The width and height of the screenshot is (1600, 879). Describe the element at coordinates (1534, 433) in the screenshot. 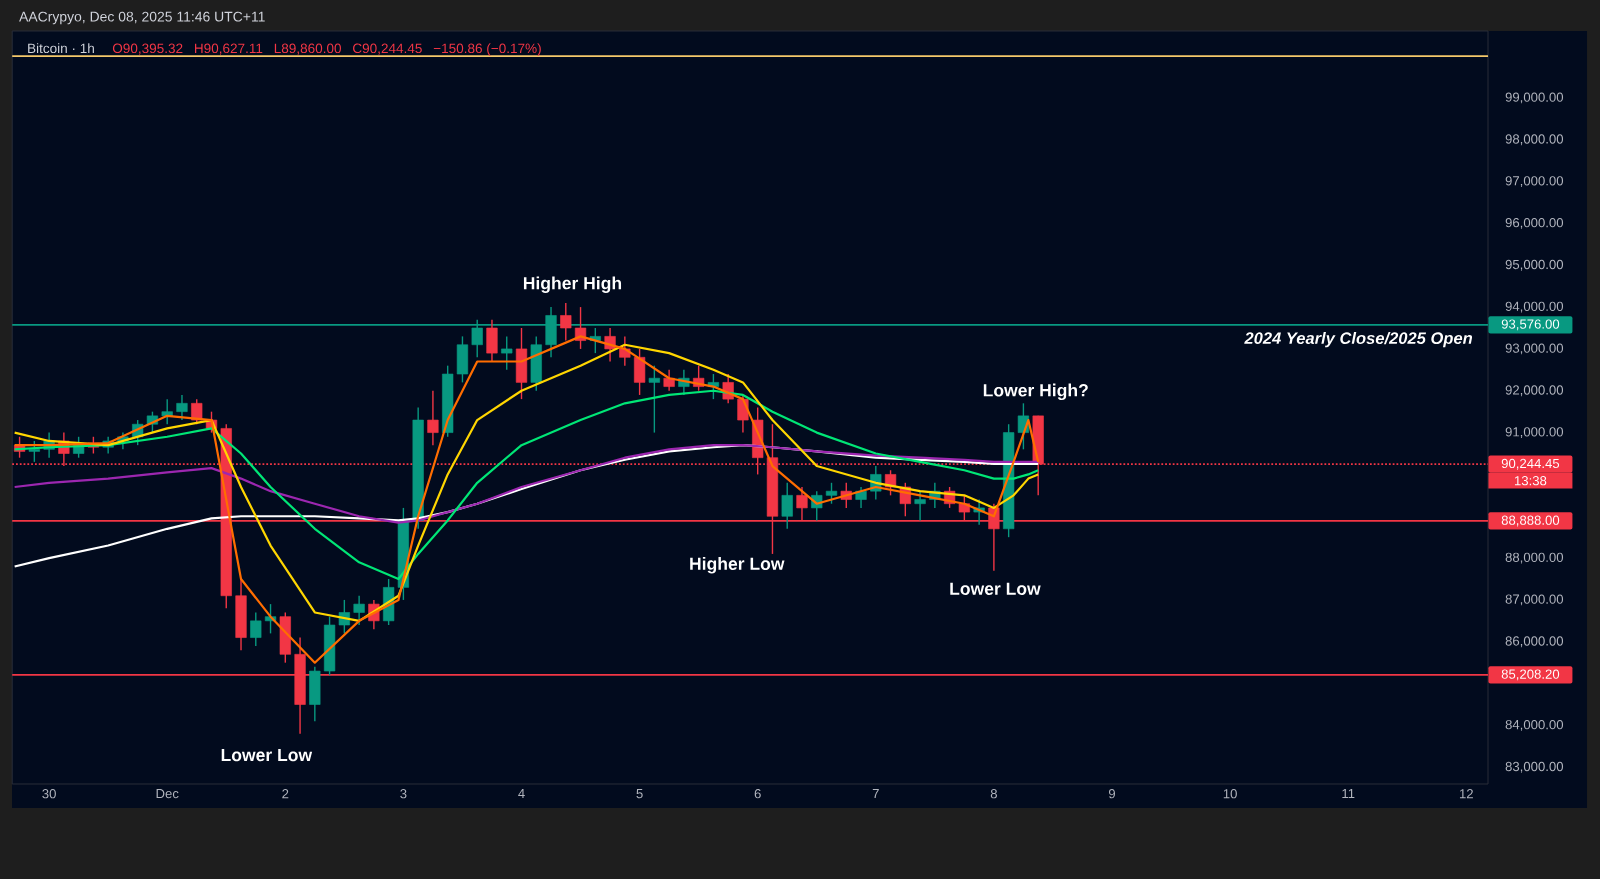

I see `y-tick-label: 91,000.00` at that location.